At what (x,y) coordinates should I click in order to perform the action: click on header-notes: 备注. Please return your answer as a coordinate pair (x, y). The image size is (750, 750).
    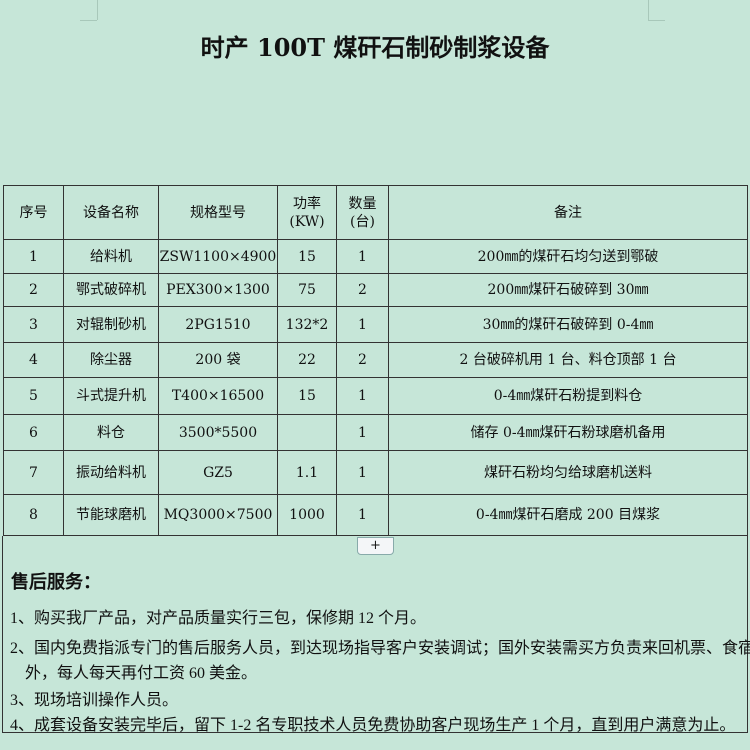
    Looking at the image, I should click on (568, 212).